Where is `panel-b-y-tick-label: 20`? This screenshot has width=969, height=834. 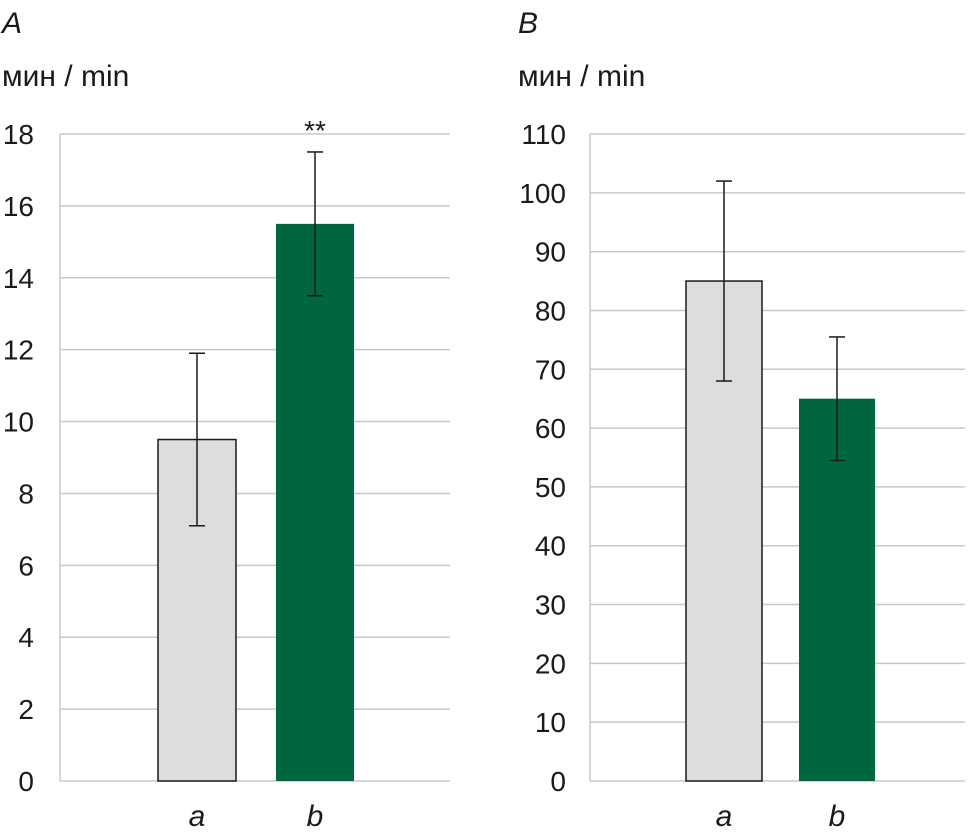 panel-b-y-tick-label: 20 is located at coordinates (550, 663).